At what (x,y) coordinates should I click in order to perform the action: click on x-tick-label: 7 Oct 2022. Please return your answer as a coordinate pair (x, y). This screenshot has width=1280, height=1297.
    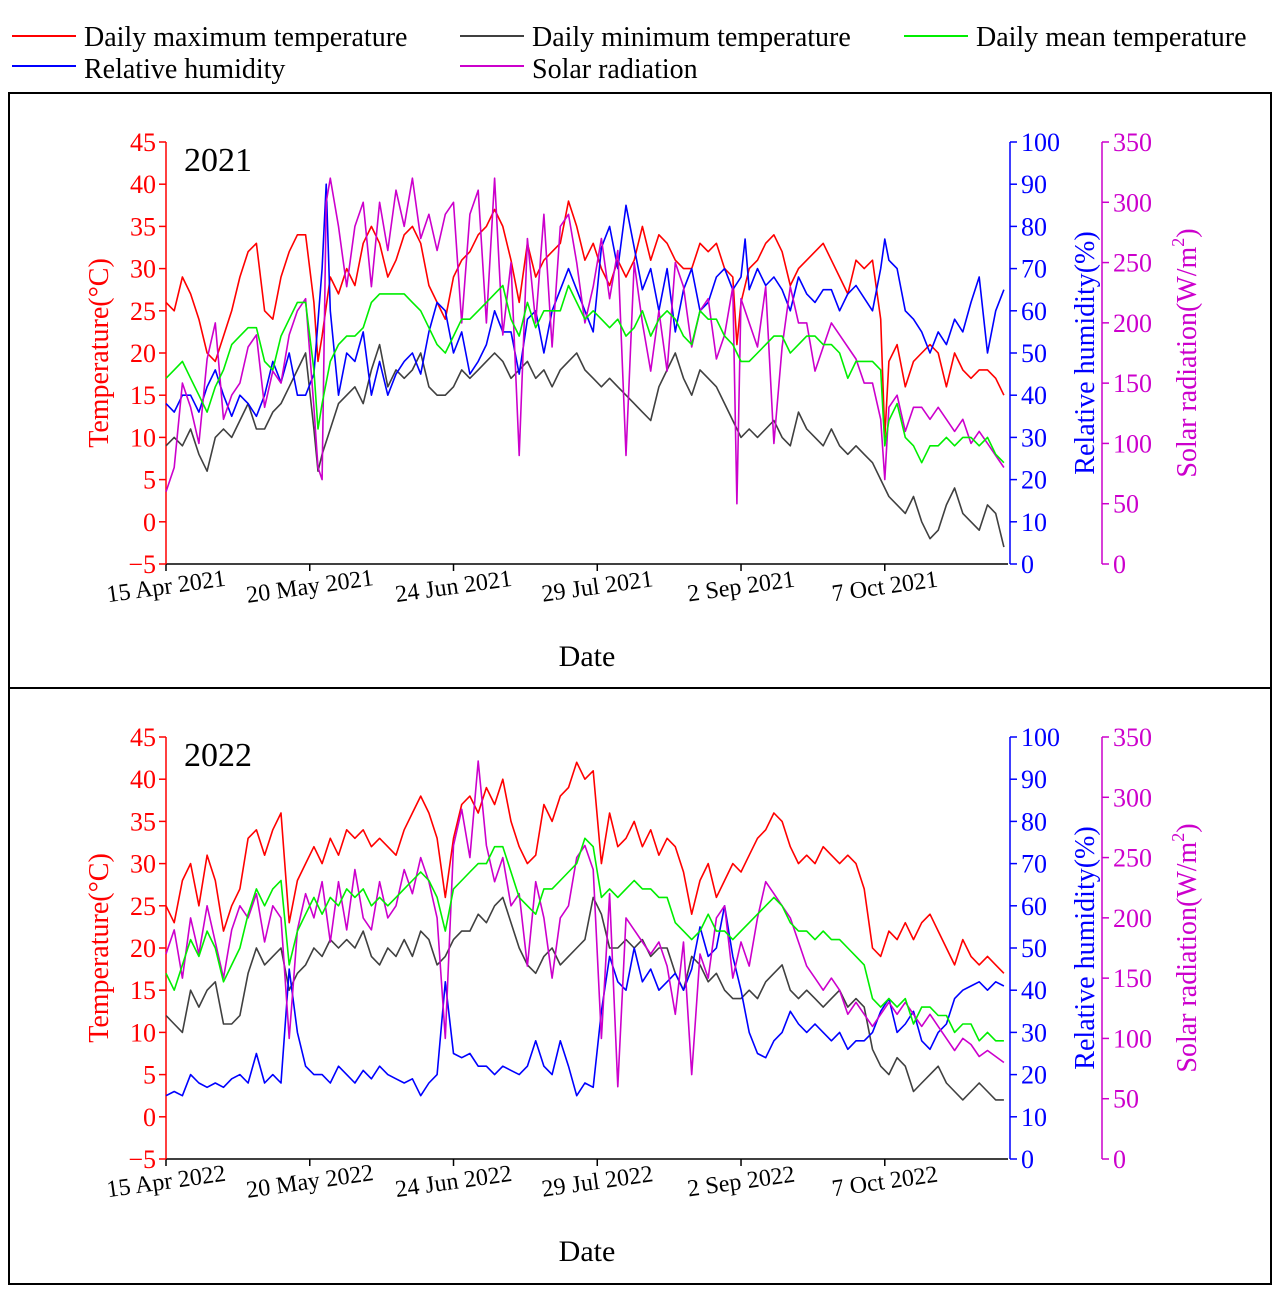
    Looking at the image, I should click on (884, 1182).